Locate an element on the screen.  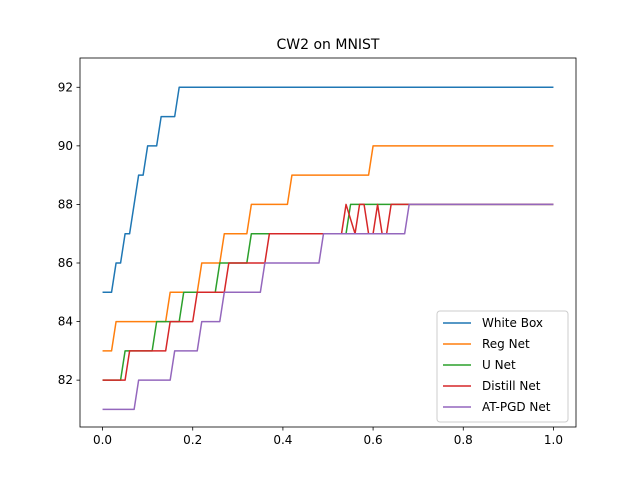
legend-label: White Box is located at coordinates (512, 323).